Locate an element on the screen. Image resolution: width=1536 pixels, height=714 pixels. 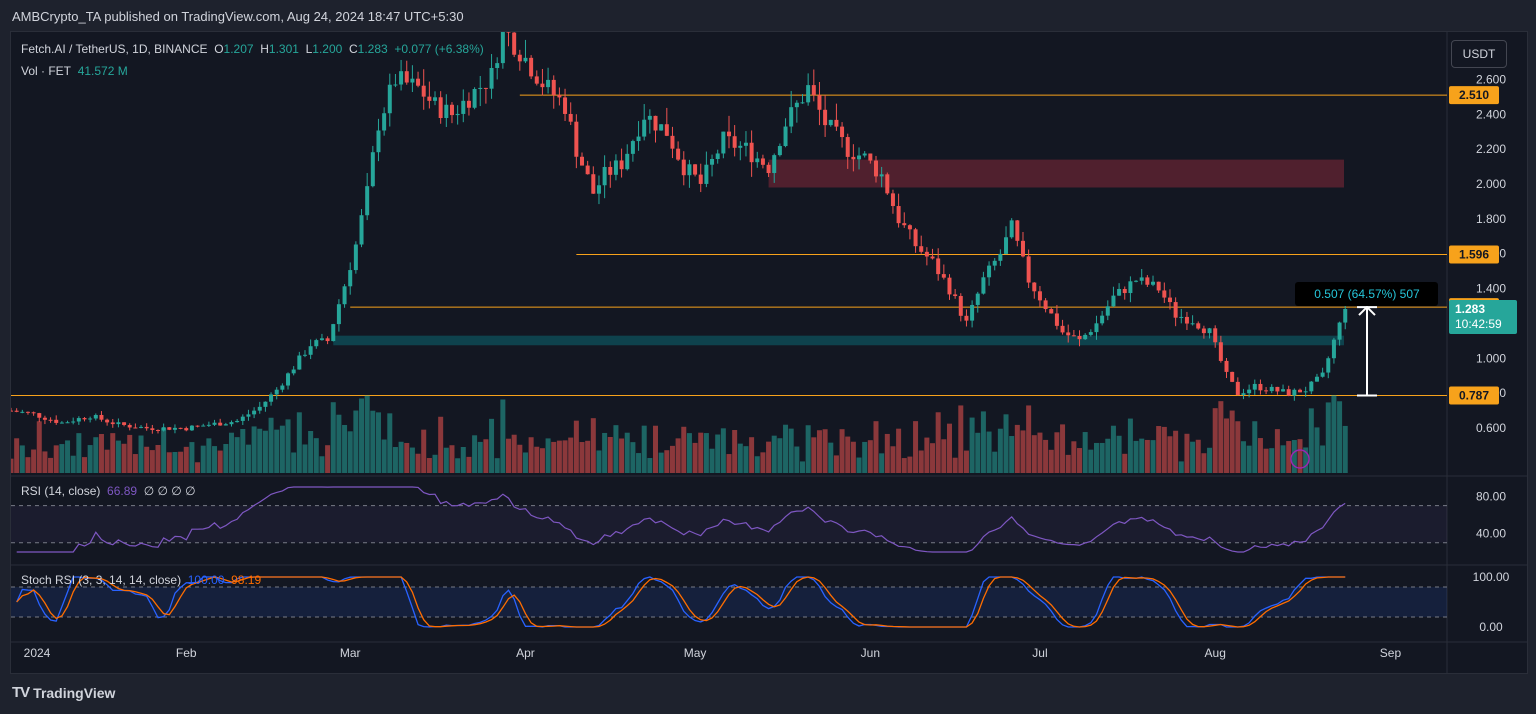
currency-button: USDT is located at coordinates (1479, 54).